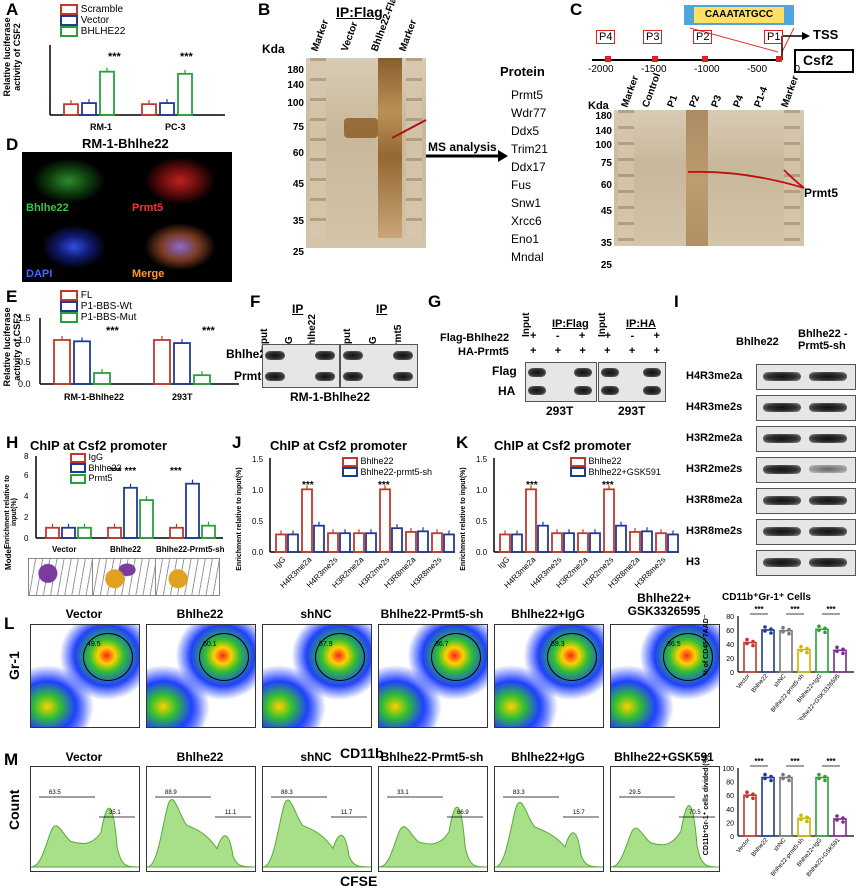  What do you see at coordinates (409, 129) in the screenshot?
I see `prmt5-pointer` at bounding box center [409, 129].